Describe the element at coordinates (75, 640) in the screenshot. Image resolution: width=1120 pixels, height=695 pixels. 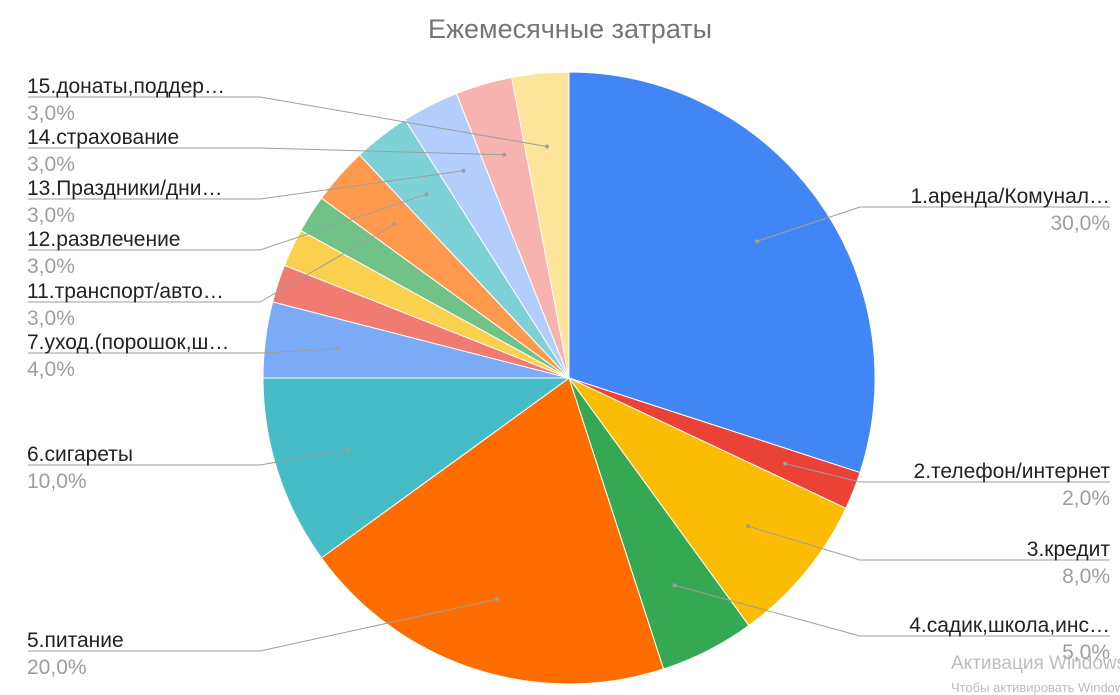
I see `slice-label: 5.питание` at that location.